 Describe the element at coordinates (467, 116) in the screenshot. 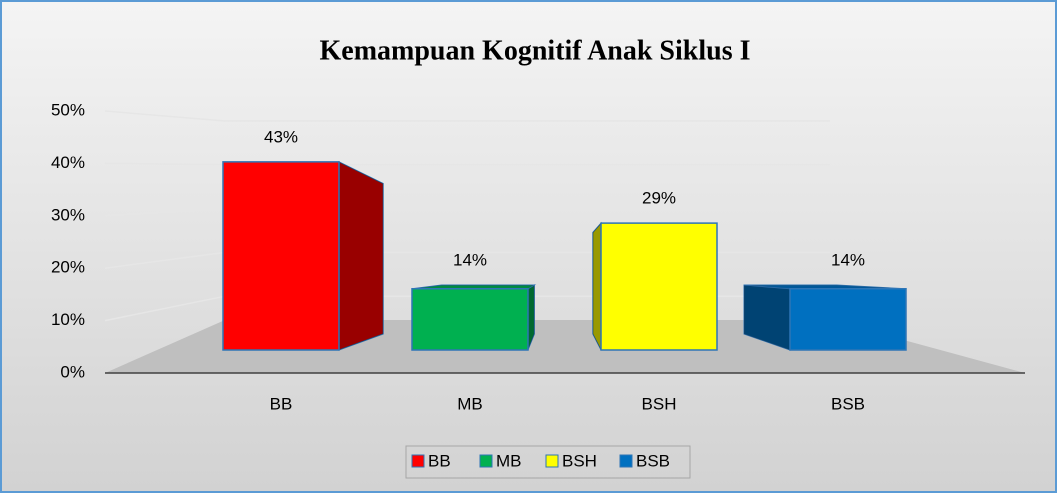

I see `grid-line` at that location.